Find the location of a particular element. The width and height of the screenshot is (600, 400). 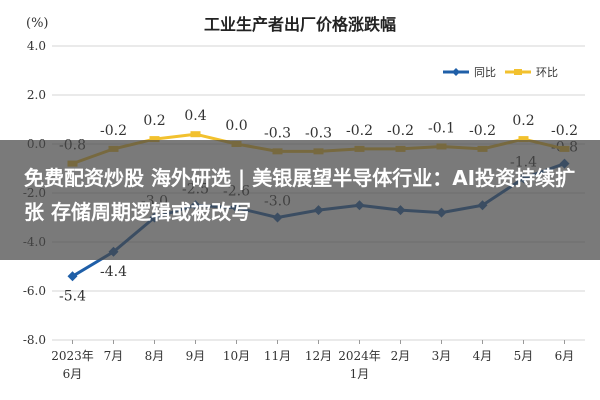

x-tick-label: 7月 is located at coordinates (114, 356).